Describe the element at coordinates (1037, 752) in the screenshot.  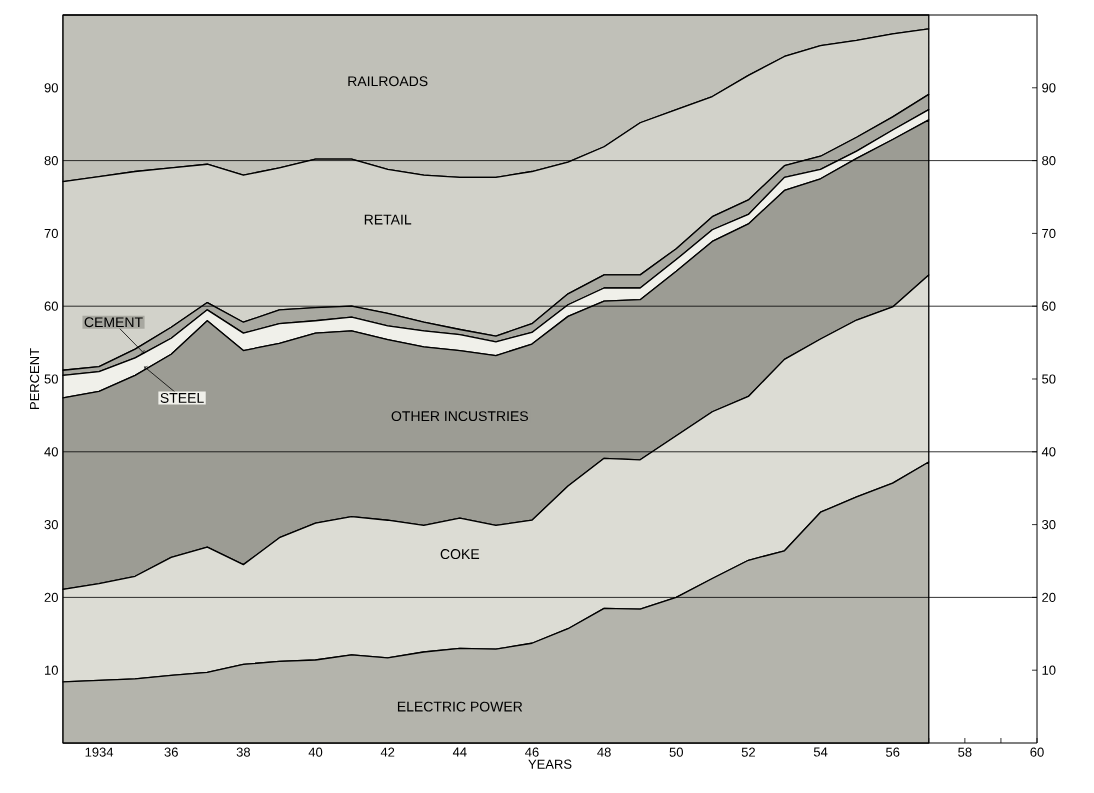
I see `x-tick-label: 60` at that location.